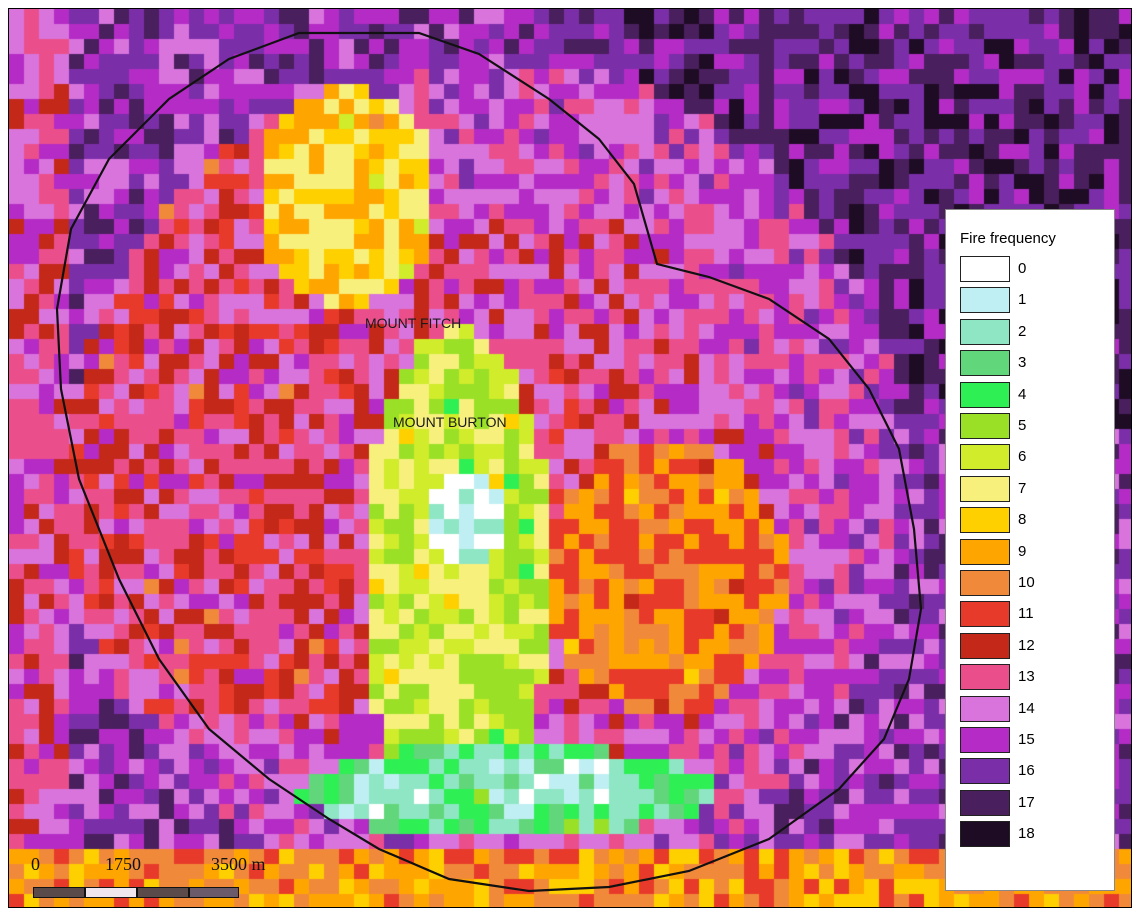 Image resolution: width=1137 pixels, height=912 pixels. What do you see at coordinates (1026, 802) in the screenshot?
I see `legend-label-17: 17` at bounding box center [1026, 802].